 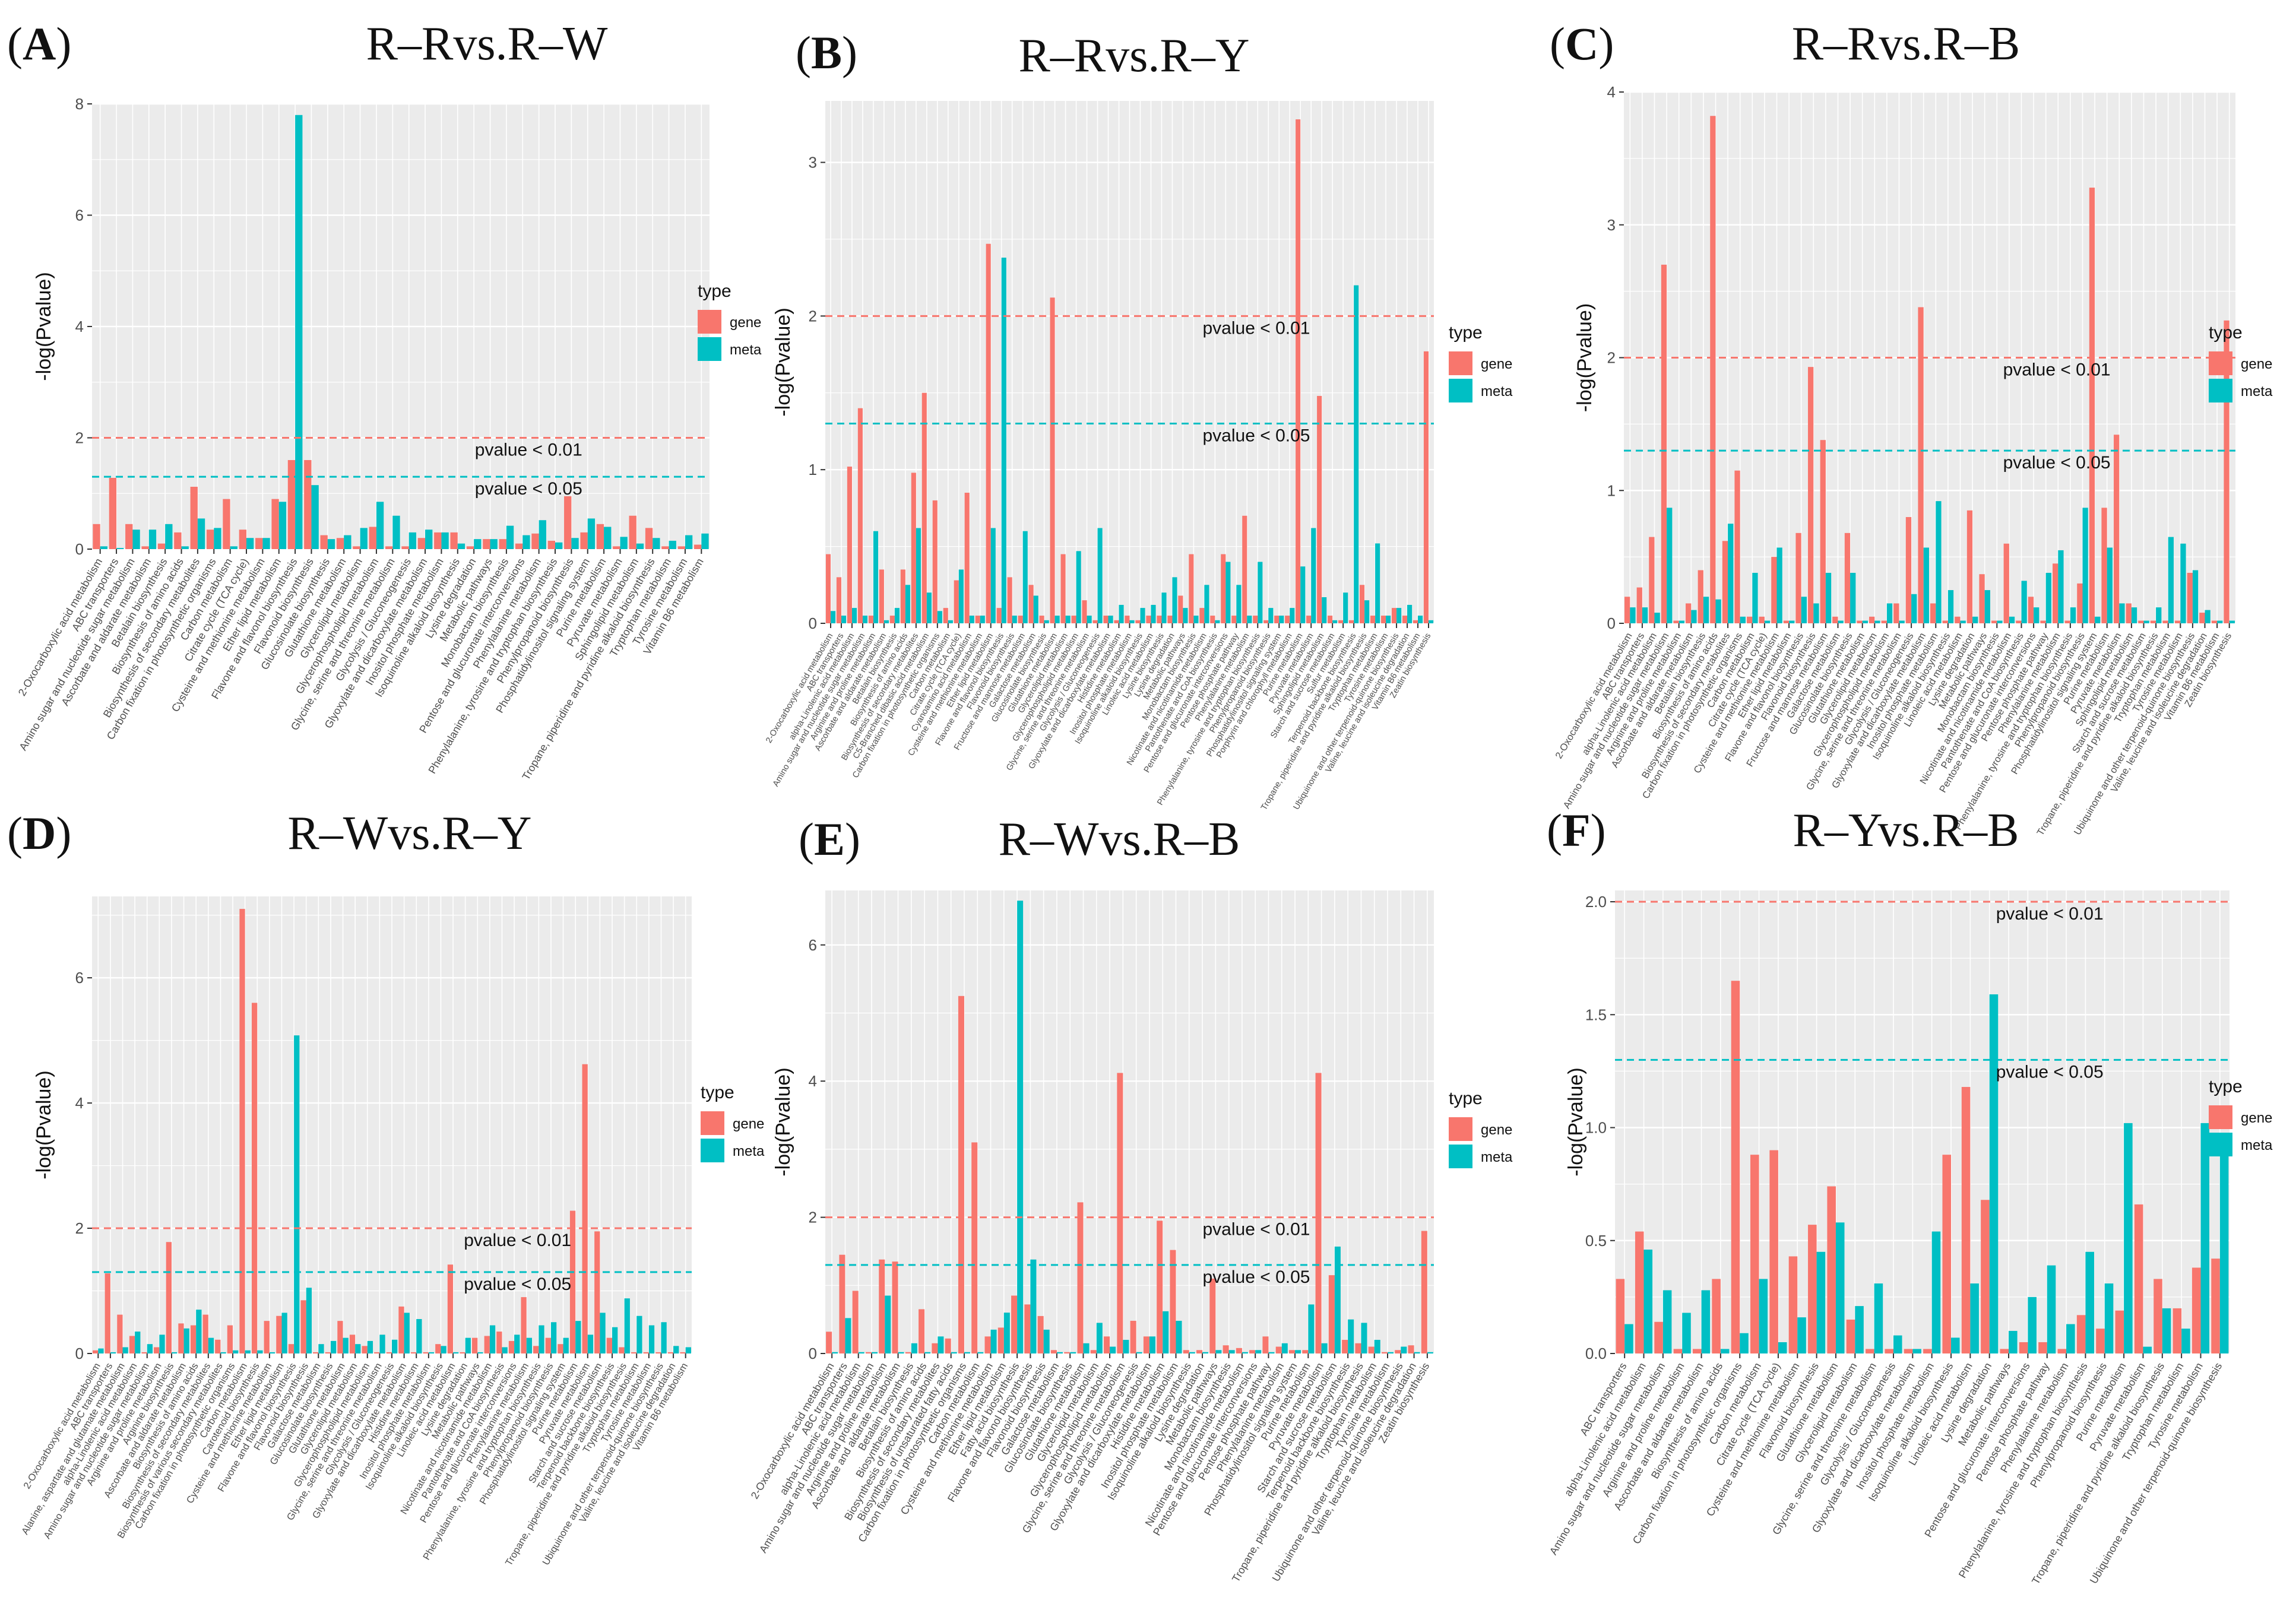 I want to click on y-tick-label: 6, so click(x=813, y=945).